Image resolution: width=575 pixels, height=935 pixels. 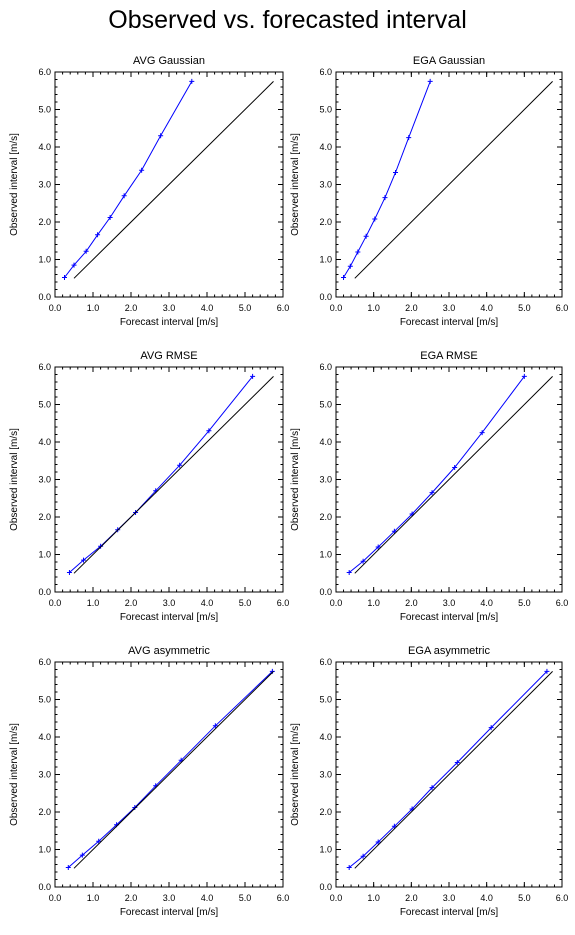 What do you see at coordinates (448, 356) in the screenshot?
I see `chart-title: EGA RMSE` at bounding box center [448, 356].